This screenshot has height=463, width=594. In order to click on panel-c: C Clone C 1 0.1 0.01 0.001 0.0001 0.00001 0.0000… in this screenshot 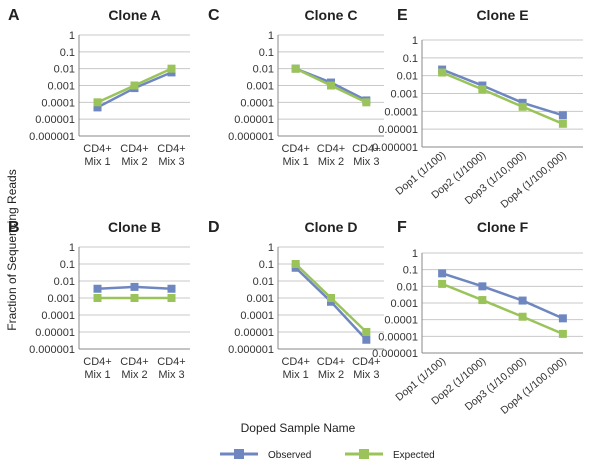, I will do `click(296, 87)`.